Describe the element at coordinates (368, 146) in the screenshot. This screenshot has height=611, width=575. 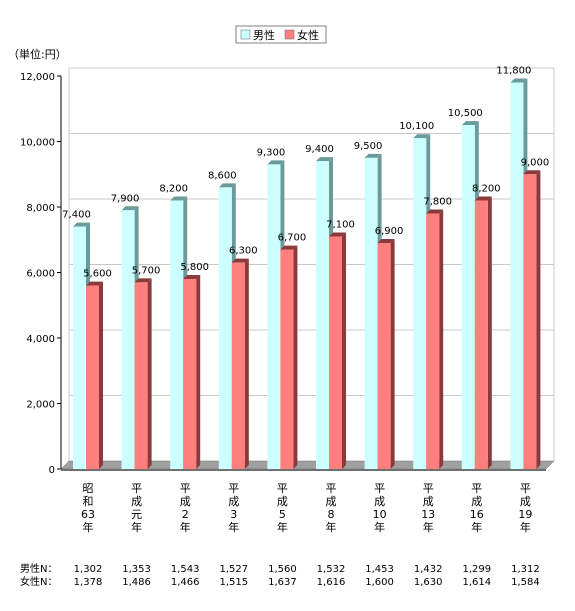
I see `data-label: 9,500` at that location.